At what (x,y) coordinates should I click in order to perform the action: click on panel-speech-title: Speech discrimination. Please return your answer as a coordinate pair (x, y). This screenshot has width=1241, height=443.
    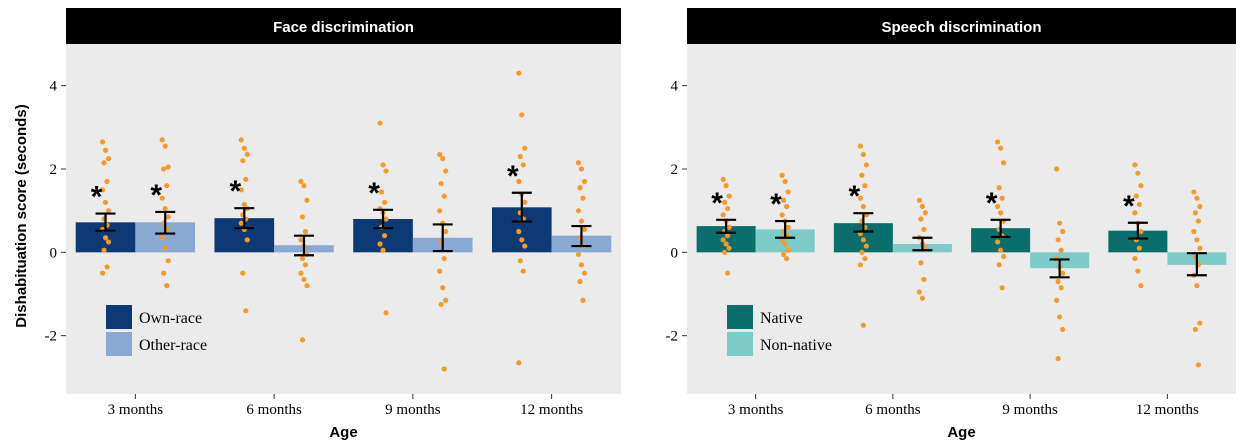
    Looking at the image, I should click on (961, 27).